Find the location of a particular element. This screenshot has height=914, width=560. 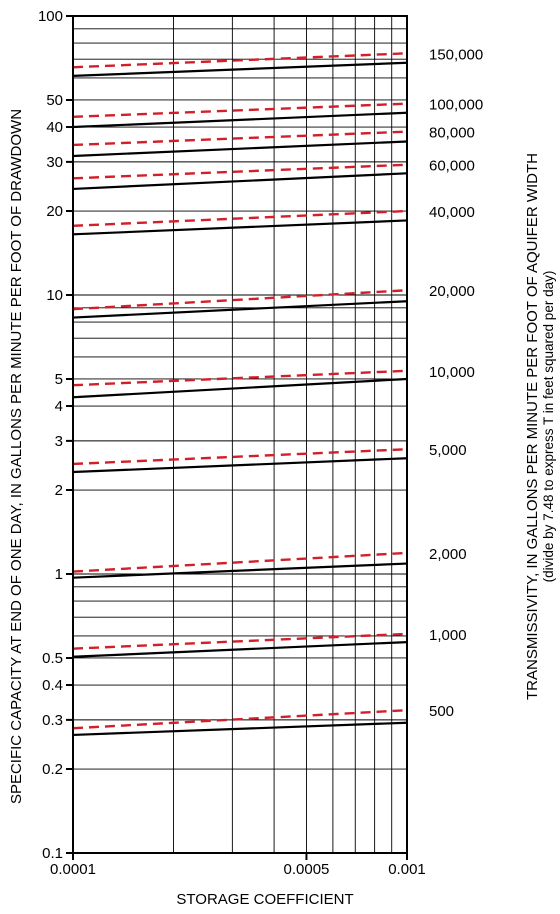

y-tick-label: 10 is located at coordinates (54, 295).